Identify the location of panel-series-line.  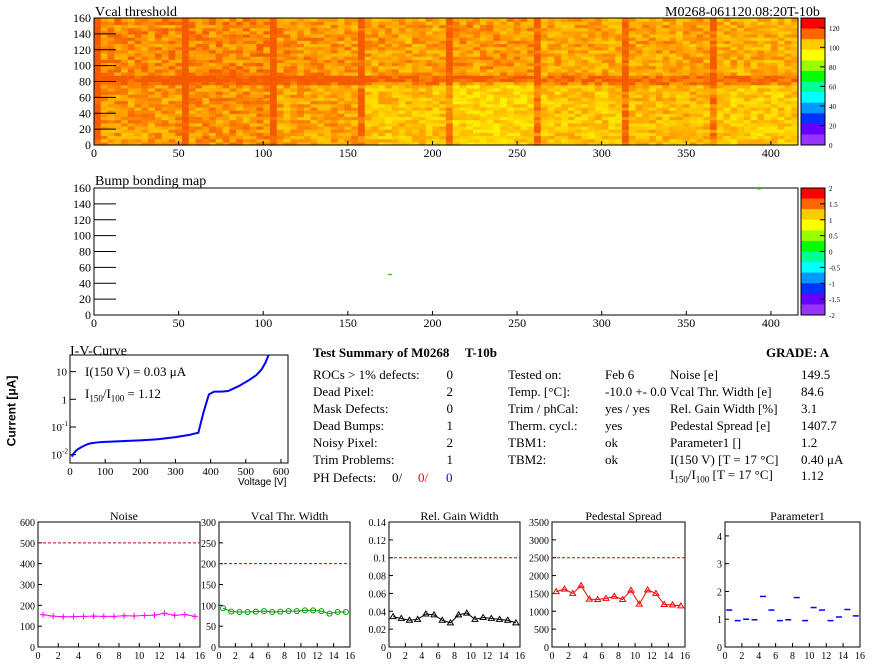
(284, 611).